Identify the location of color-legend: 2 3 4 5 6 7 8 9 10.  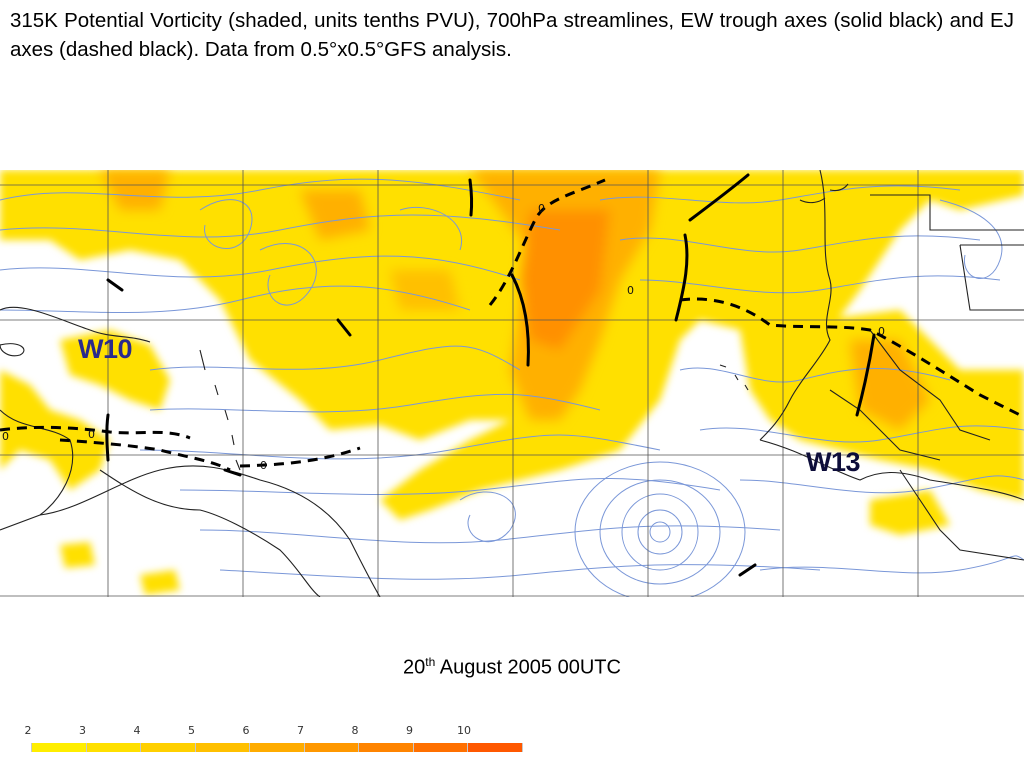
(270, 744).